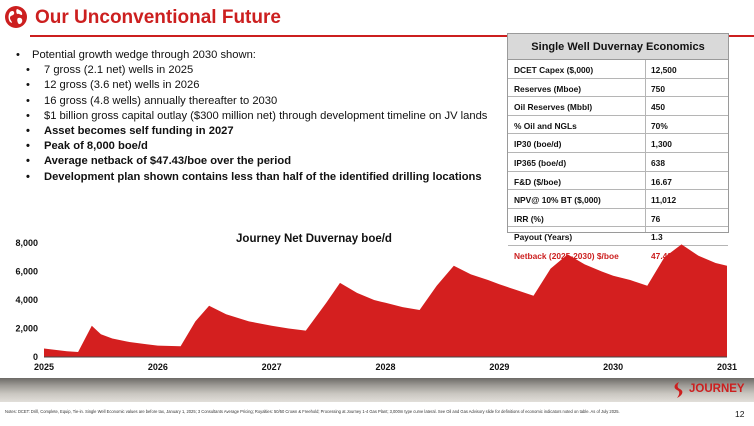 The width and height of the screenshot is (754, 426). Describe the element at coordinates (661, 181) in the screenshot. I see `row-value: 16.67` at that location.